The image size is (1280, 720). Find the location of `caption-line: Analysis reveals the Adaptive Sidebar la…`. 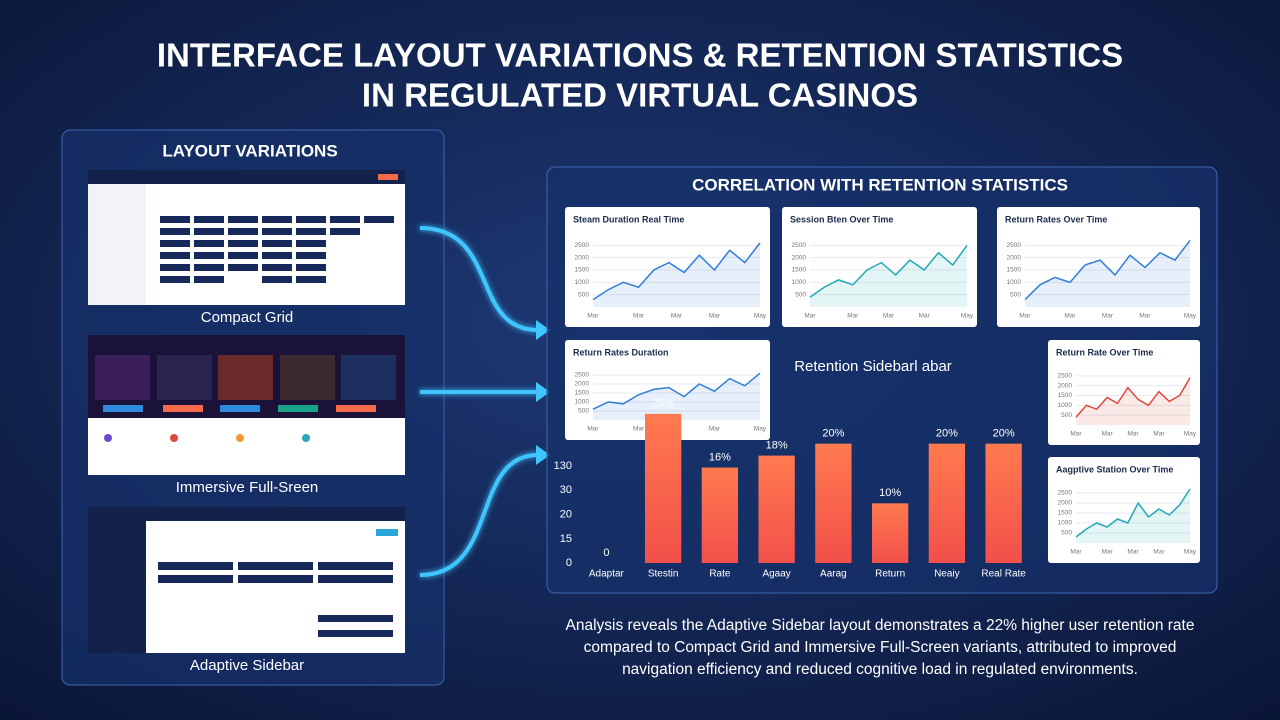

caption-line: Analysis reveals the Adaptive Sidebar la… is located at coordinates (880, 625).